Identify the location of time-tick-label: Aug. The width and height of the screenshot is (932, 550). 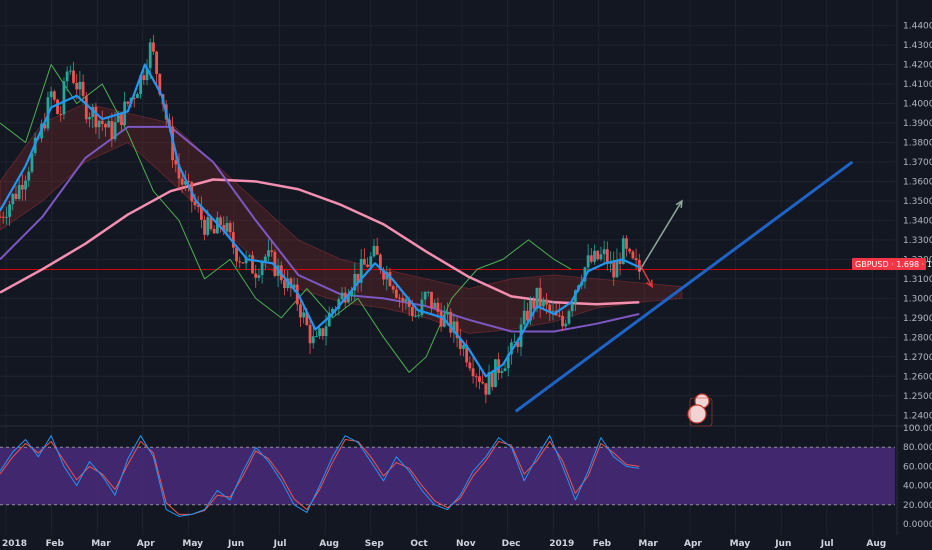
(876, 544).